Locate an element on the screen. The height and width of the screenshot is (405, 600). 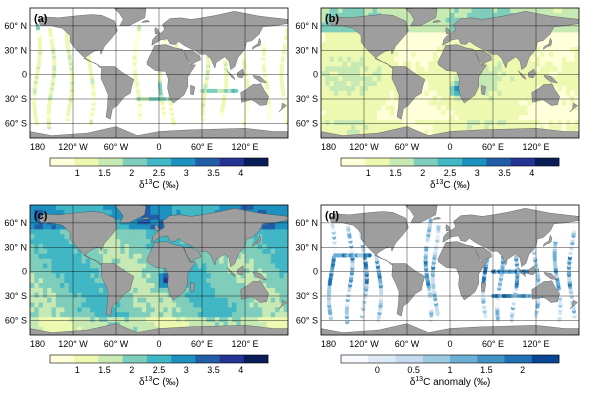
land-sumatra is located at coordinates (522, 75).